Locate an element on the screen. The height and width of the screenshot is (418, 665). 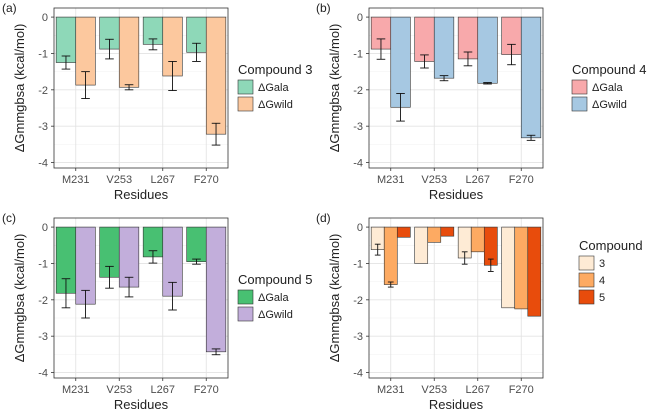
legend-label: 5 is located at coordinates (602, 298).